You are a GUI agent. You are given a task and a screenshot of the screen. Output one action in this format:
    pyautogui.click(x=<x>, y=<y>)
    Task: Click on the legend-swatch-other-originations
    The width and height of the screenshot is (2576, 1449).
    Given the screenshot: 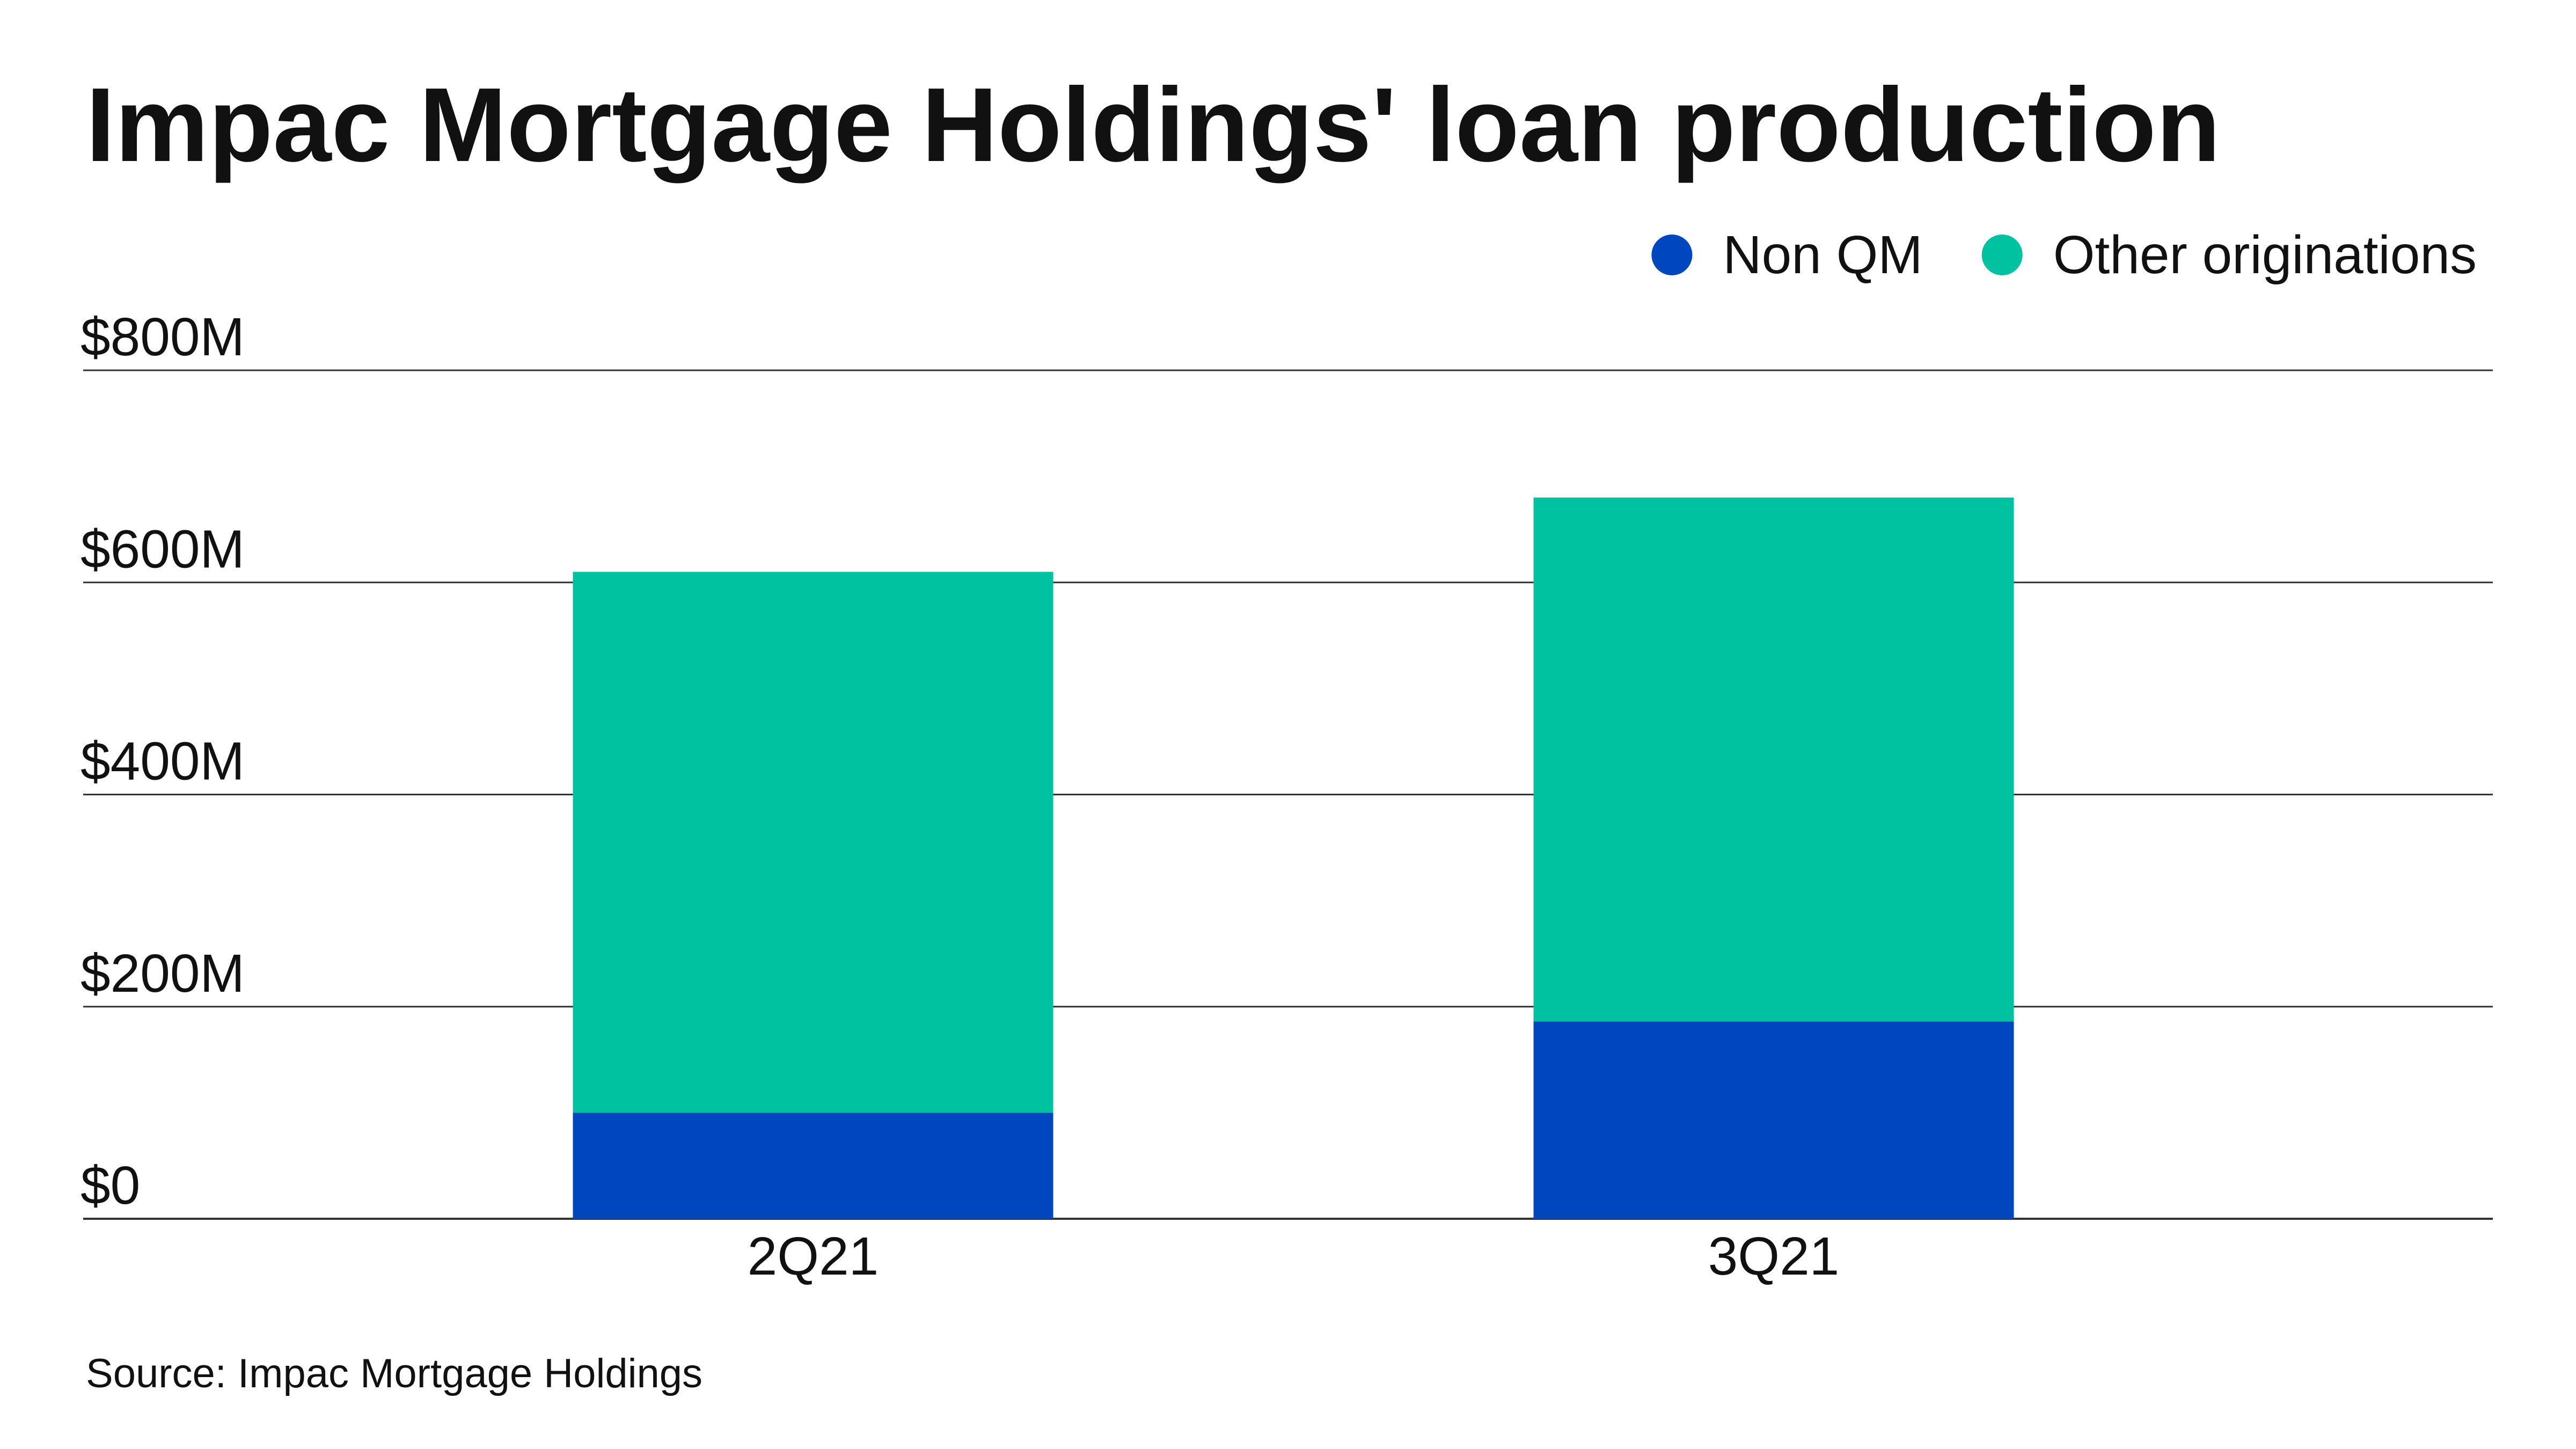 What is the action you would take?
    pyautogui.click(x=2002, y=255)
    